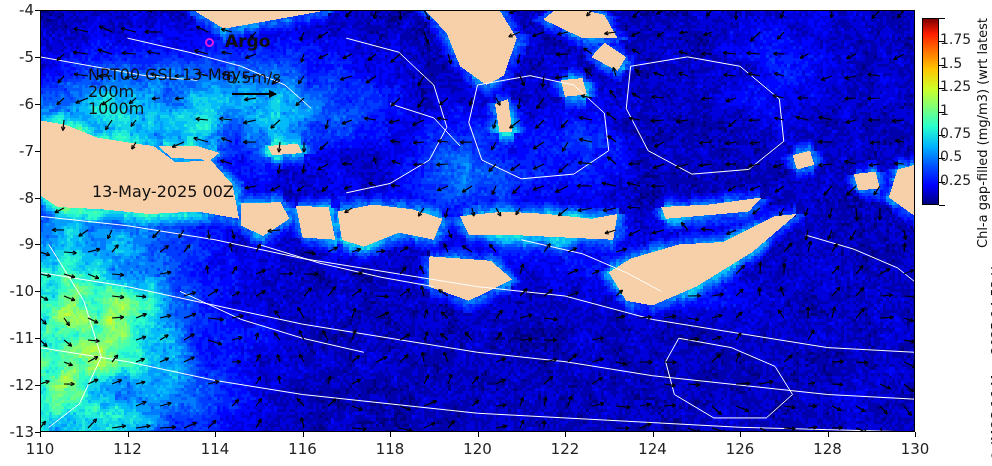 The height and width of the screenshot is (466, 992). I want to click on argo-float-marker-icon, so click(209, 42).